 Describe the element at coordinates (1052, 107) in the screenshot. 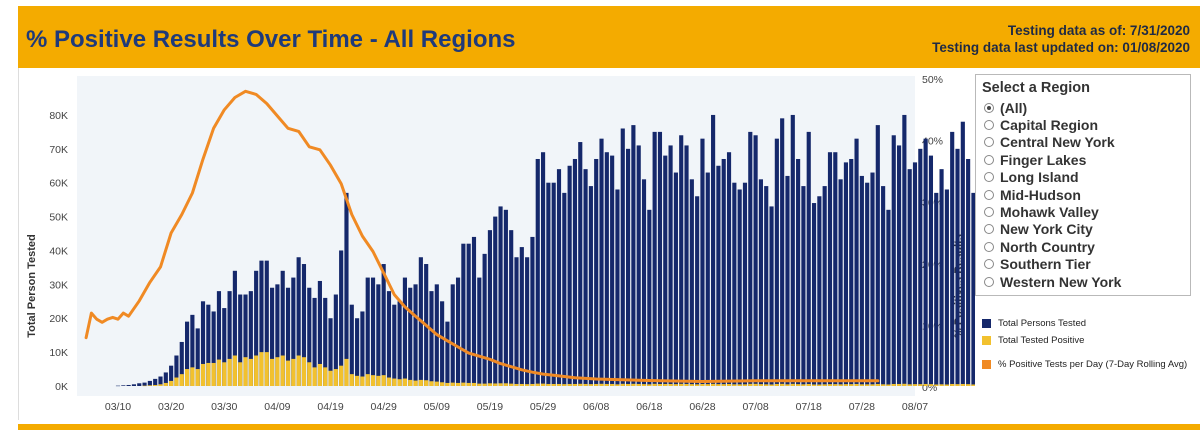

I see `region-option: (All)` at that location.